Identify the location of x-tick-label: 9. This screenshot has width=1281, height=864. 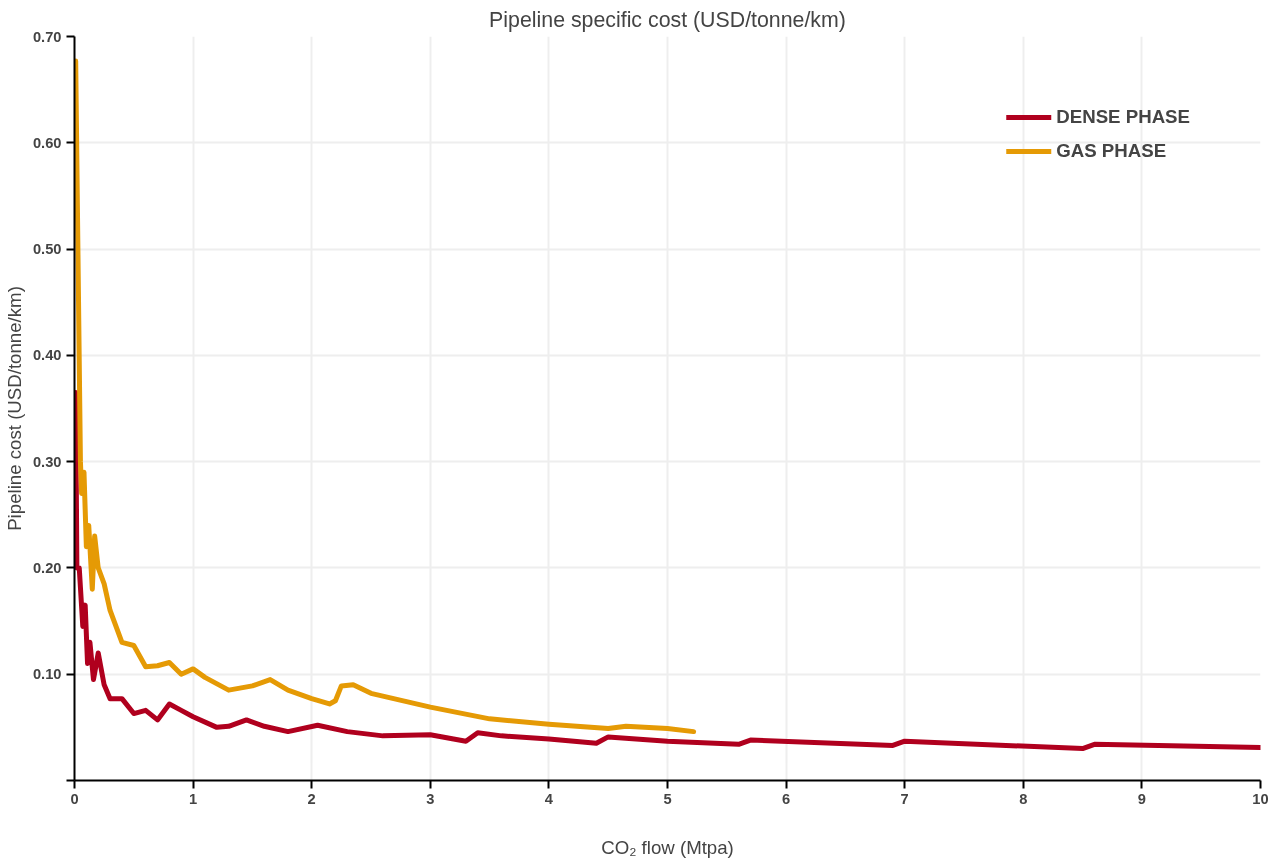
(1141, 798).